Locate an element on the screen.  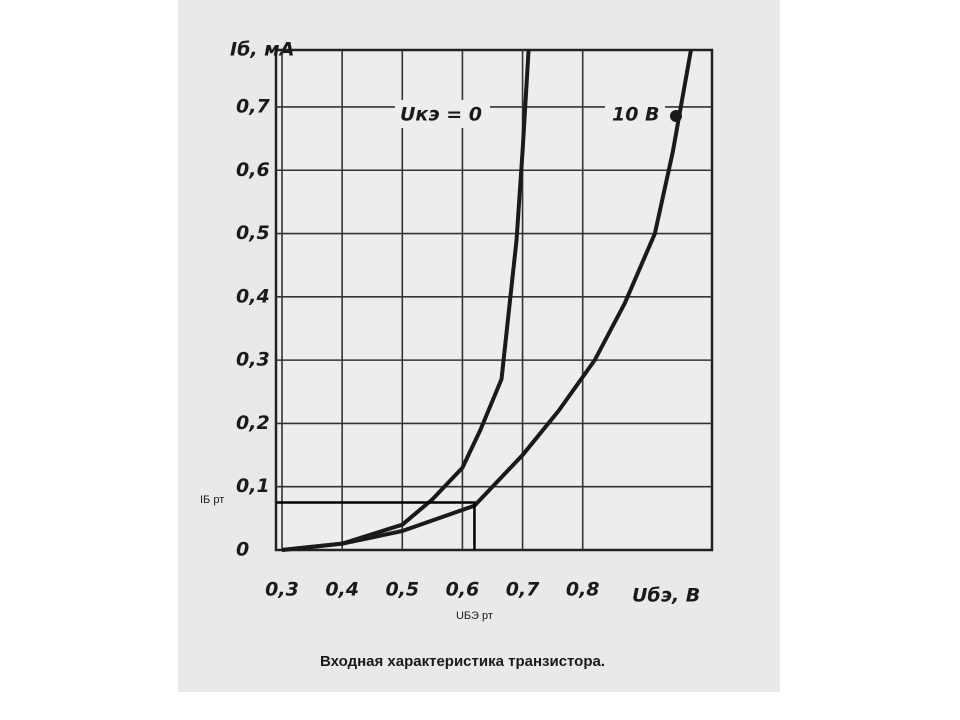
x-tick-label: 0,4 is located at coordinates (342, 590).